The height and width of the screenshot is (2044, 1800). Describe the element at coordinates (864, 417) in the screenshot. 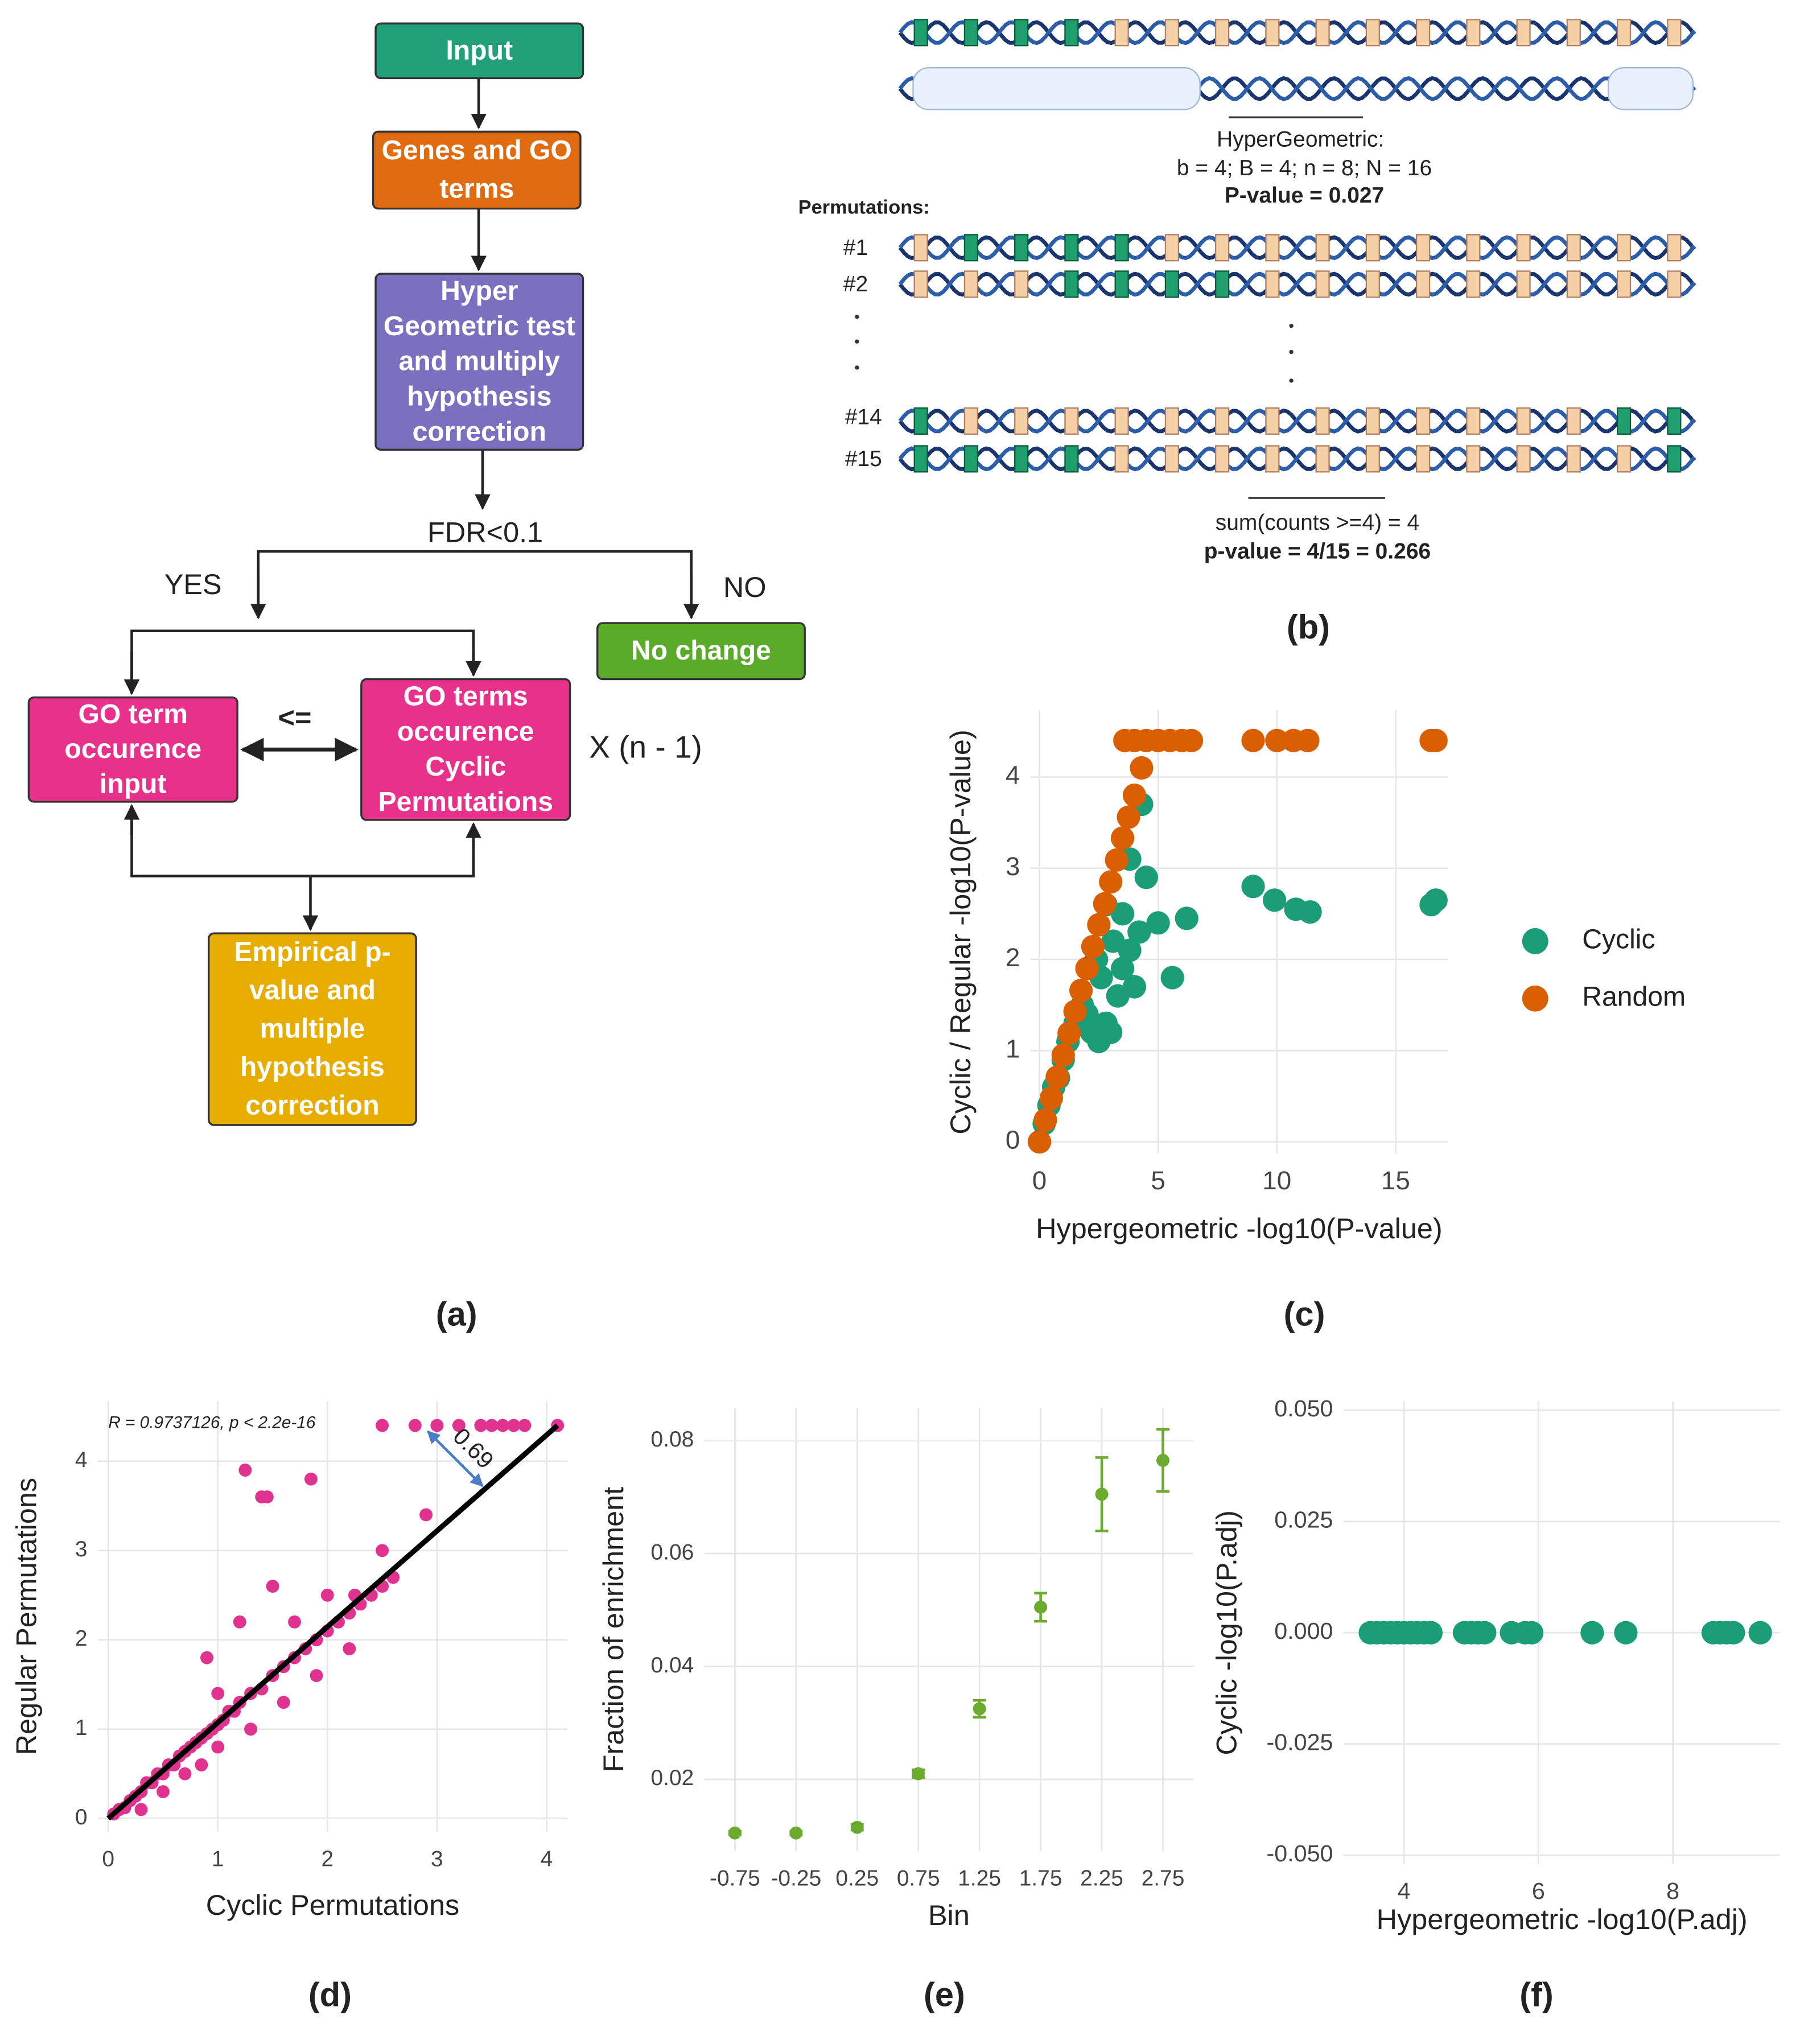

I see `row-label: #14` at that location.